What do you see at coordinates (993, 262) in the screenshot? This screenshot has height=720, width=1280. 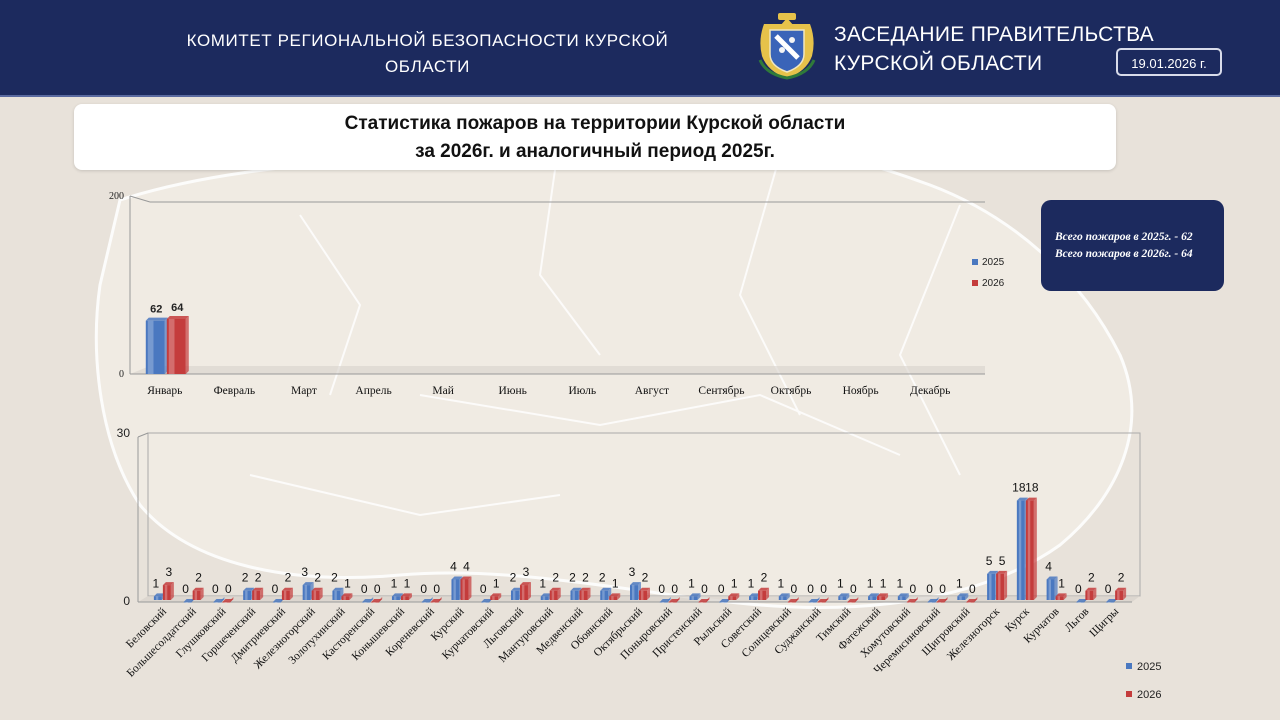 I see `chart1-legend-label: 2025` at bounding box center [993, 262].